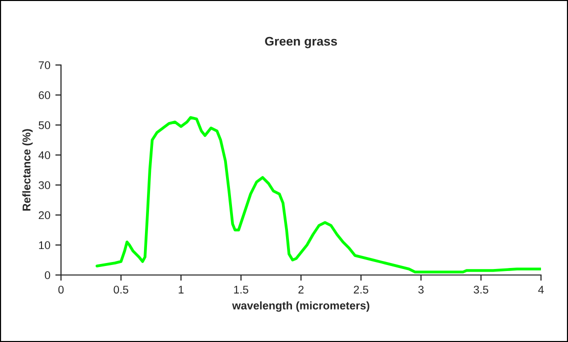  I want to click on x-tick-label: 1, so click(181, 290).